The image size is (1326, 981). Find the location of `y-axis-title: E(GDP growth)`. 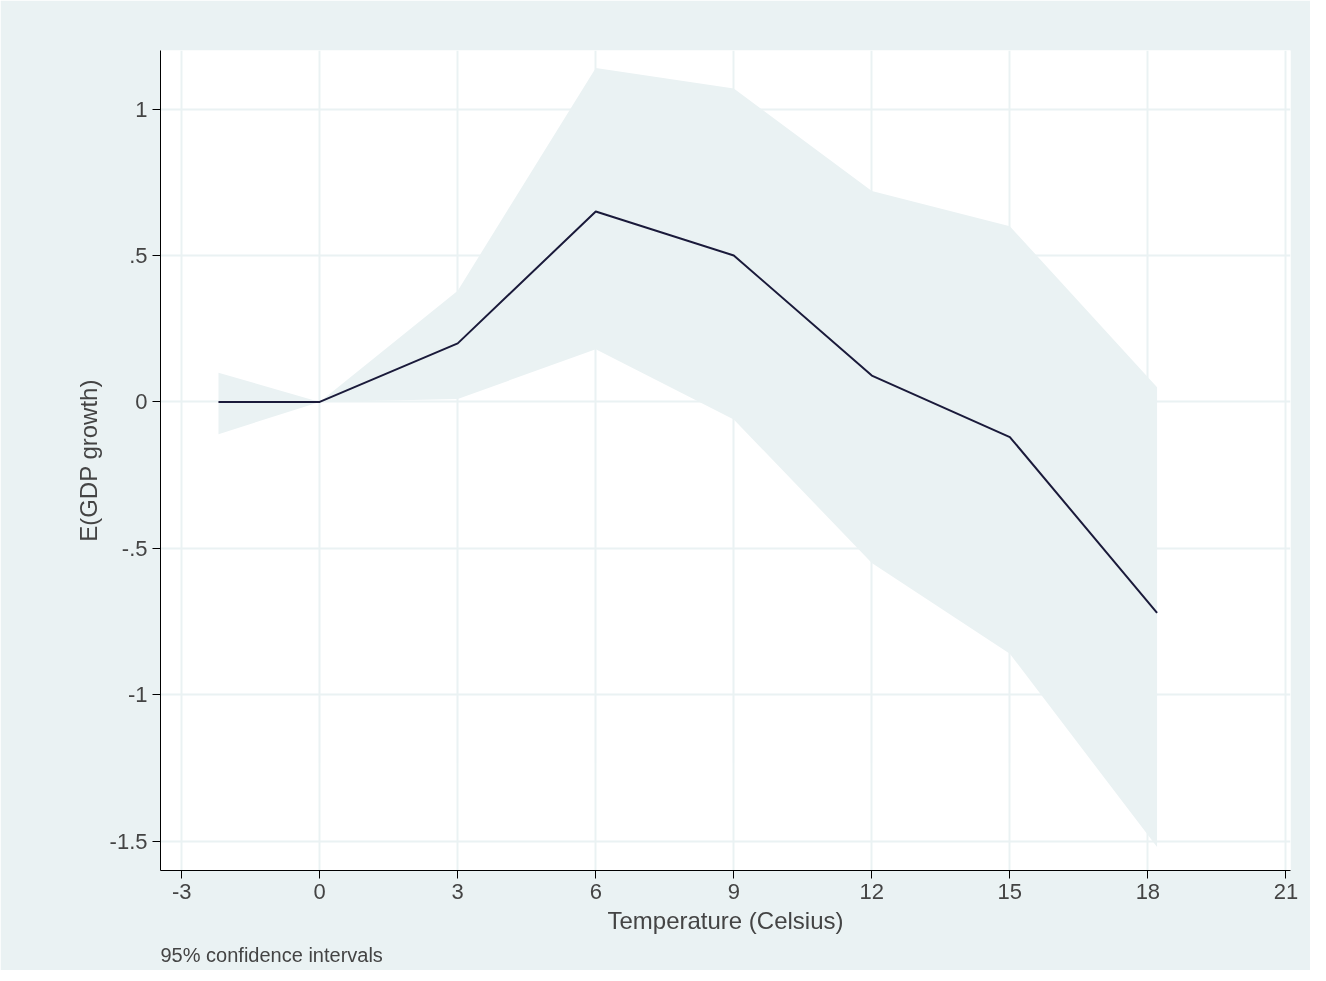

y-axis-title: E(GDP growth) is located at coordinates (88, 460).